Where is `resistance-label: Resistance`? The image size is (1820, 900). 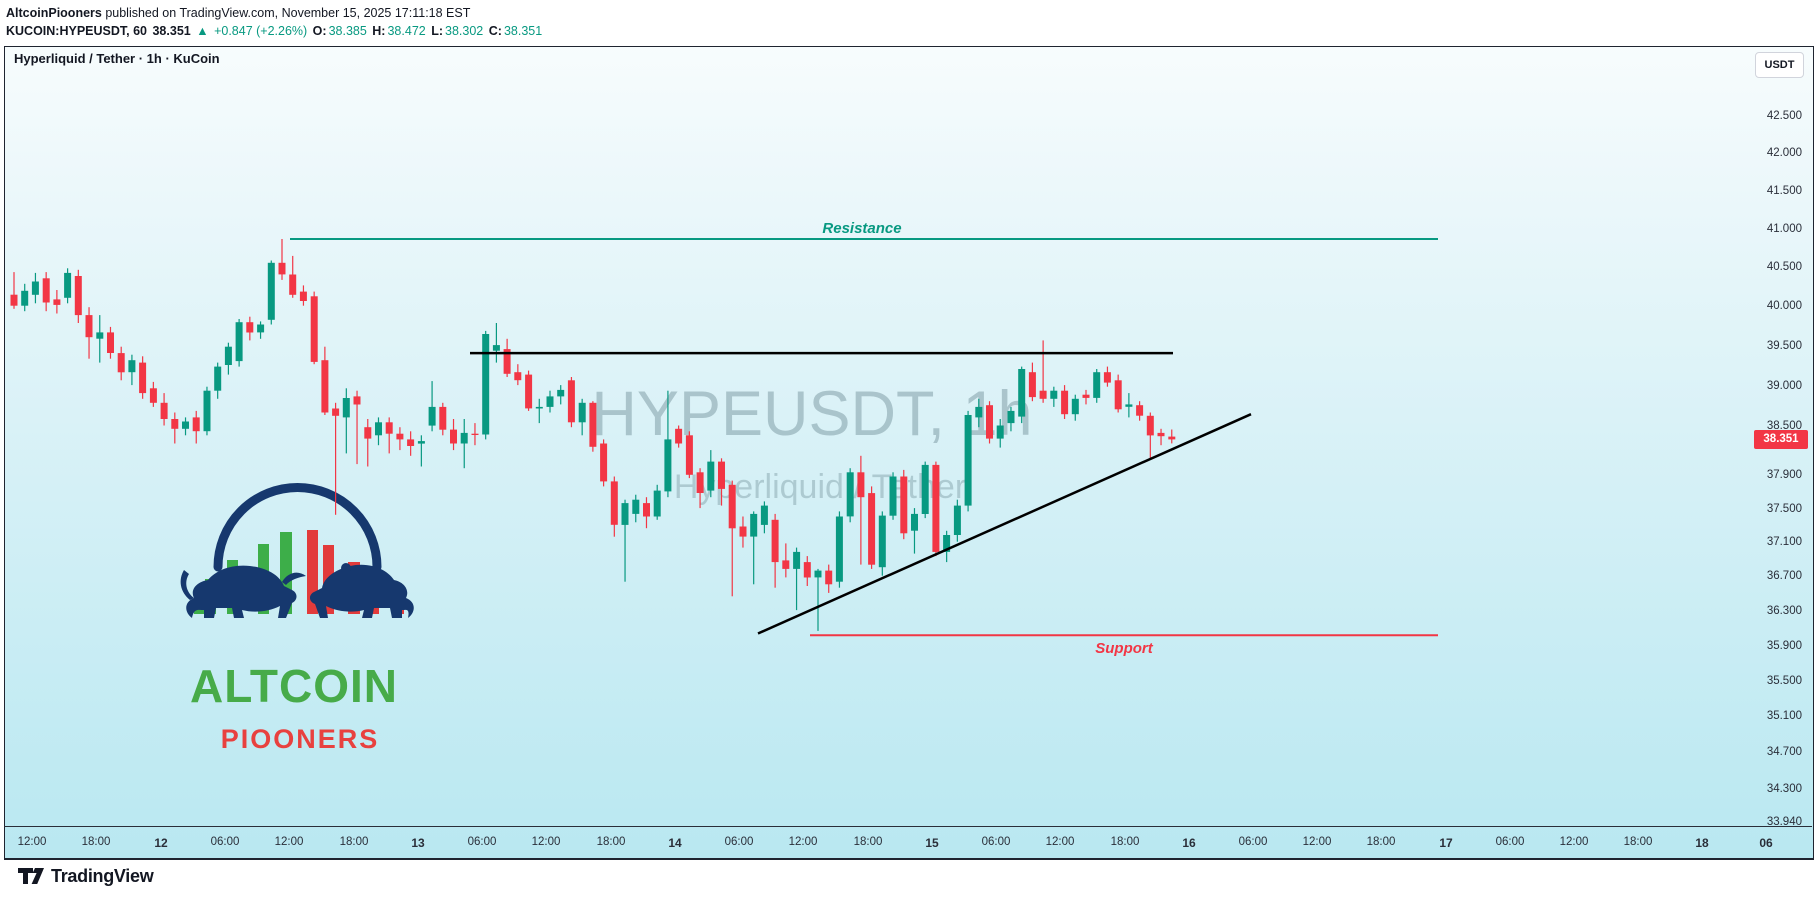
resistance-label: Resistance is located at coordinates (862, 228).